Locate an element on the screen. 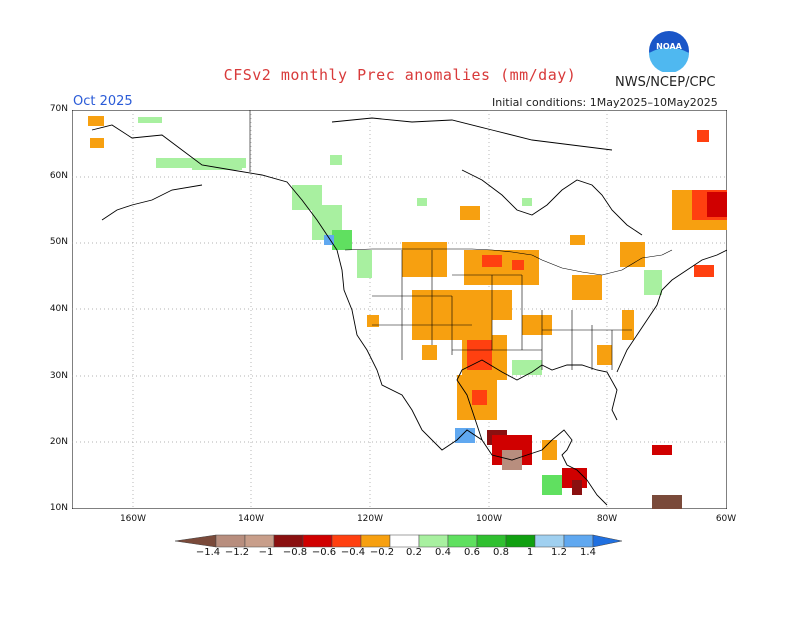 The height and width of the screenshot is (618, 800). legend-label: 1.4 is located at coordinates (588, 552).